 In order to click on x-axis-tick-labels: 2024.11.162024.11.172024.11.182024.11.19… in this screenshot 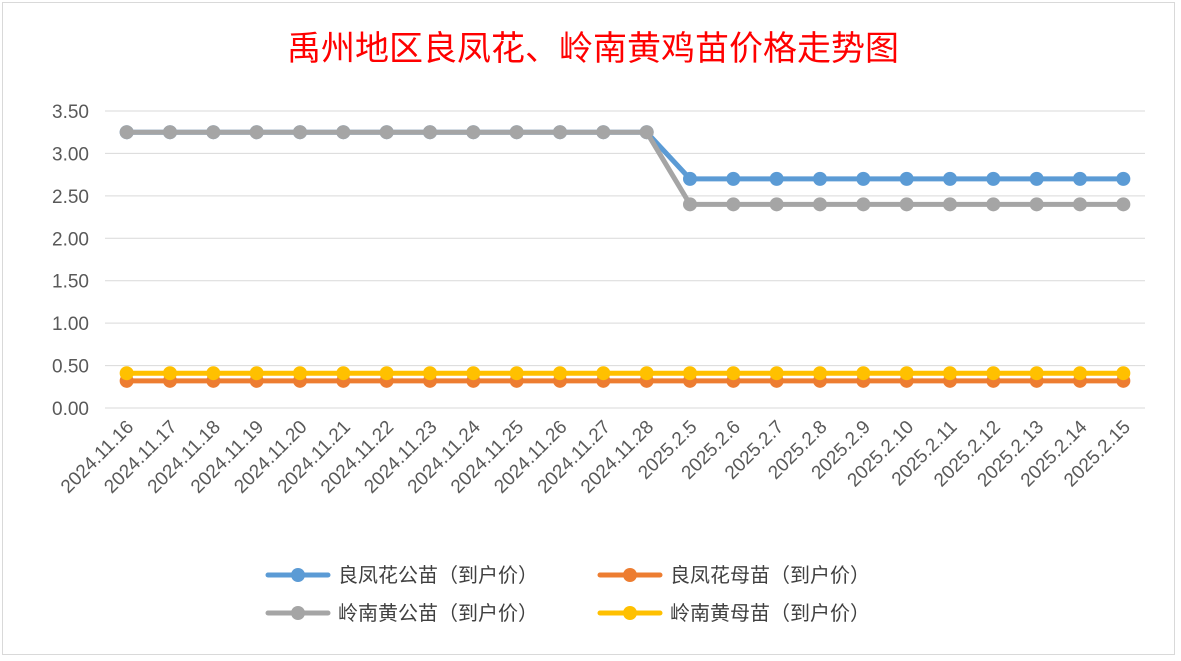, I will do `click(596, 456)`.